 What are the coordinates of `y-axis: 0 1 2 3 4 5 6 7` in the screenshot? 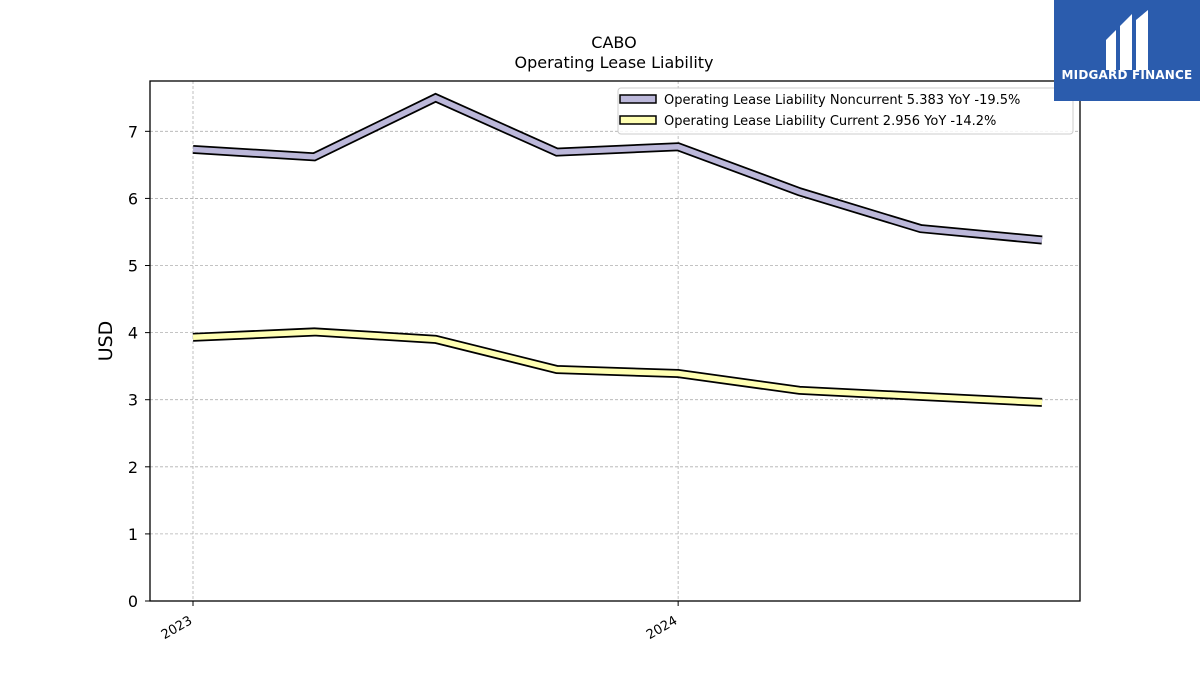 It's located at (139, 366).